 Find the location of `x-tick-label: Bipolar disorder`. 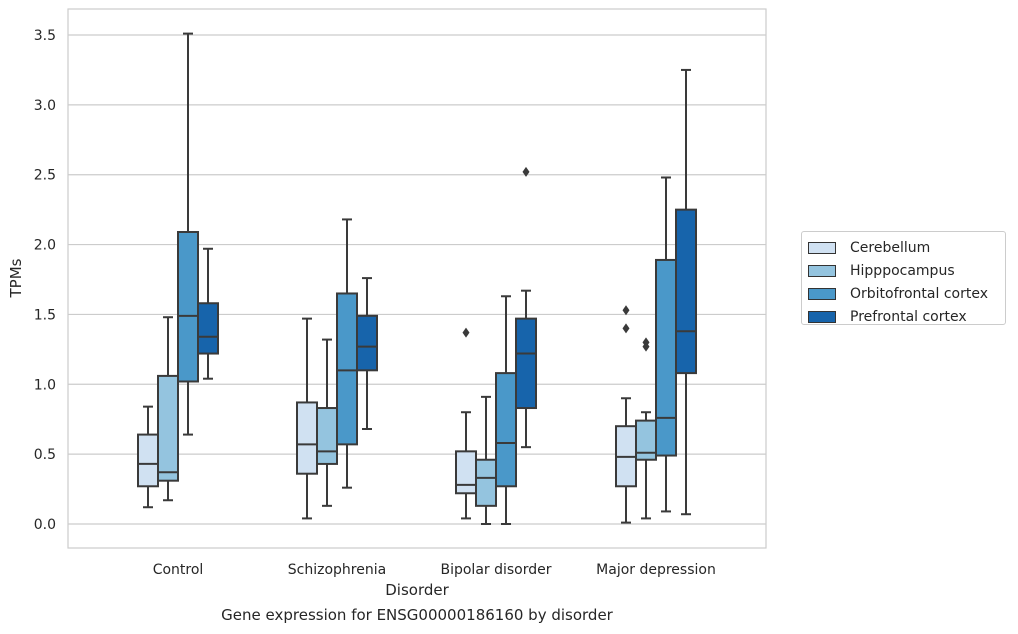

x-tick-label: Bipolar disorder is located at coordinates (495, 570).